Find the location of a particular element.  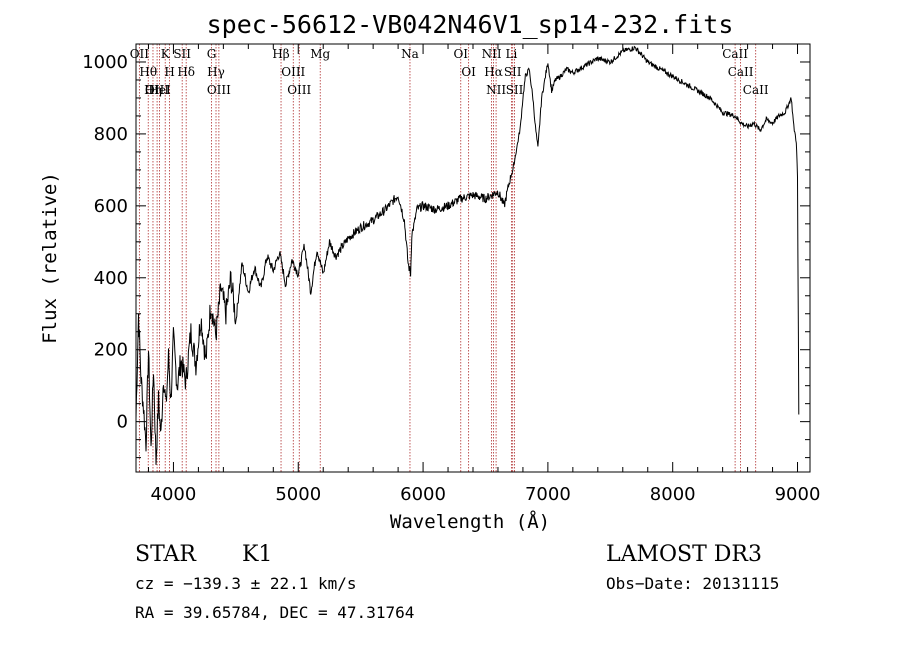

emission-line-label: H is located at coordinates (169, 72).